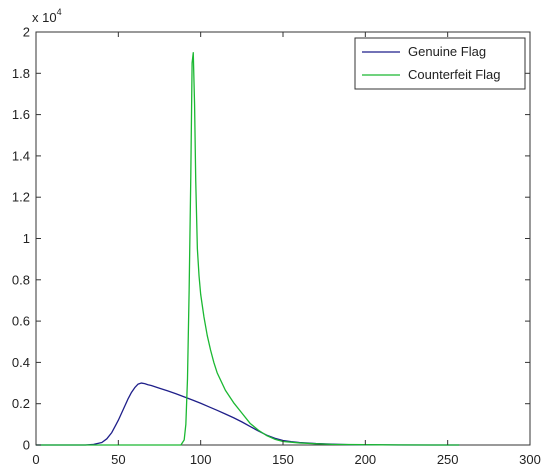 This screenshot has width=550, height=472. Describe the element at coordinates (283, 459) in the screenshot. I see `x-tick-label: 150` at that location.